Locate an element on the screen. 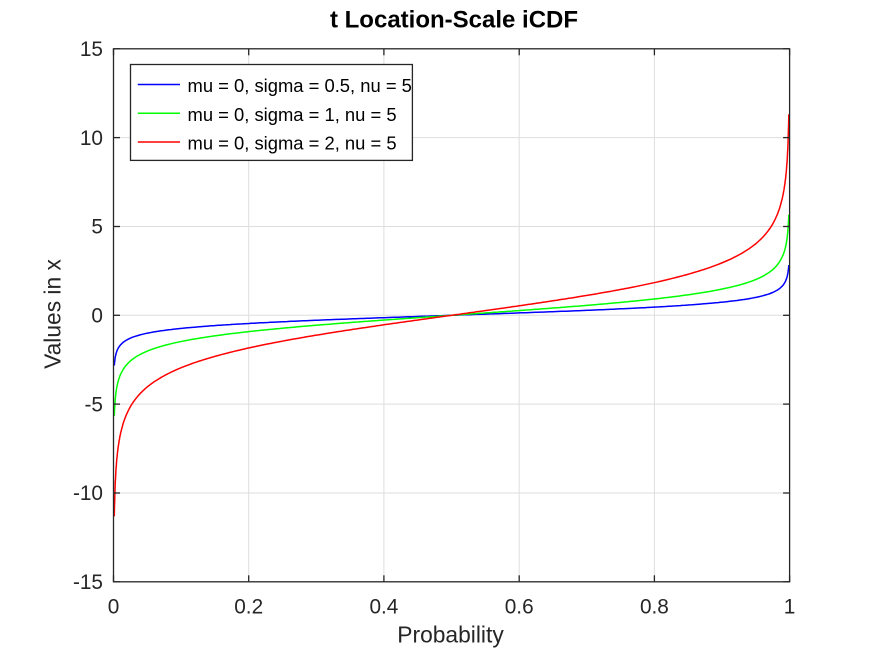  svg-text: t Location-Scale iCDF is located at coordinates (454, 20).